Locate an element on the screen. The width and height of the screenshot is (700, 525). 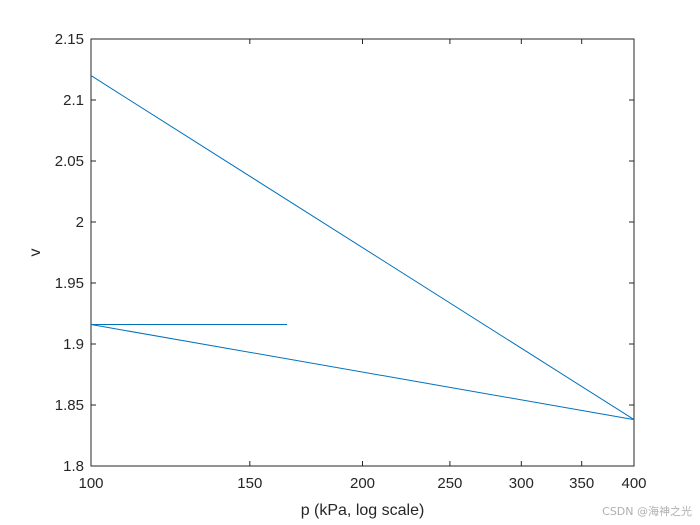
y-tick-label: 2.15 is located at coordinates (69, 39).